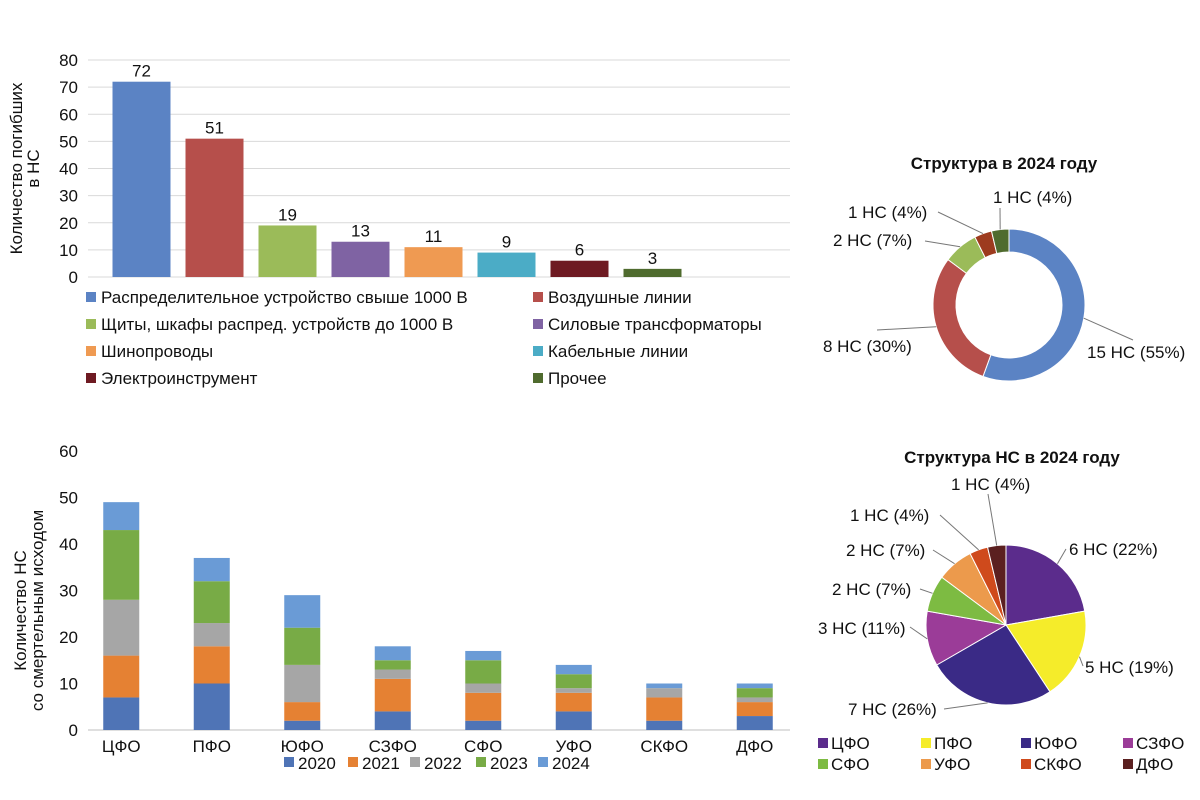  I want to click on legend-label: ЮФО, so click(1055, 743).